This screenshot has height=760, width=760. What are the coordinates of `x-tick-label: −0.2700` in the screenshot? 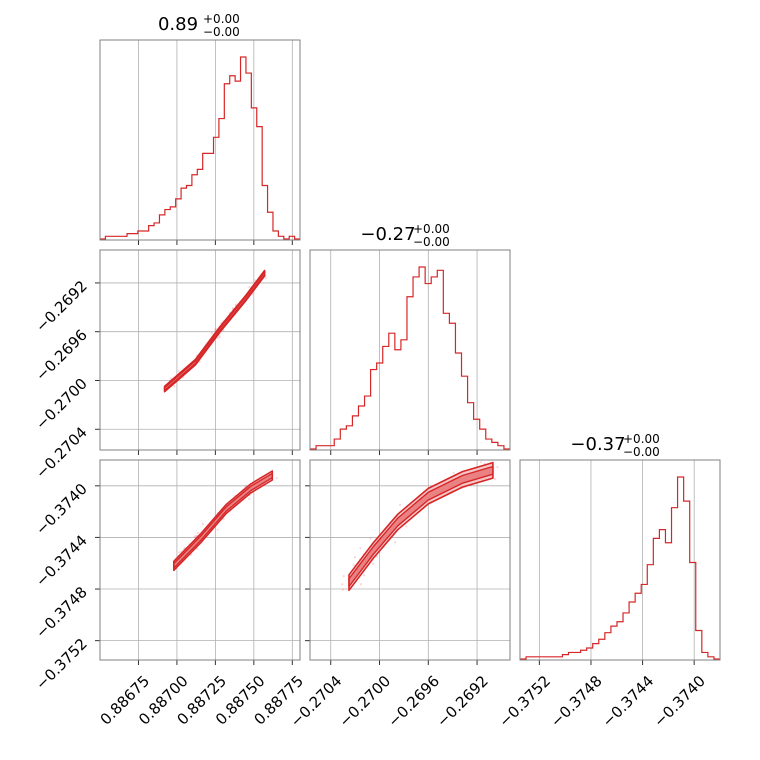 It's located at (365, 701).